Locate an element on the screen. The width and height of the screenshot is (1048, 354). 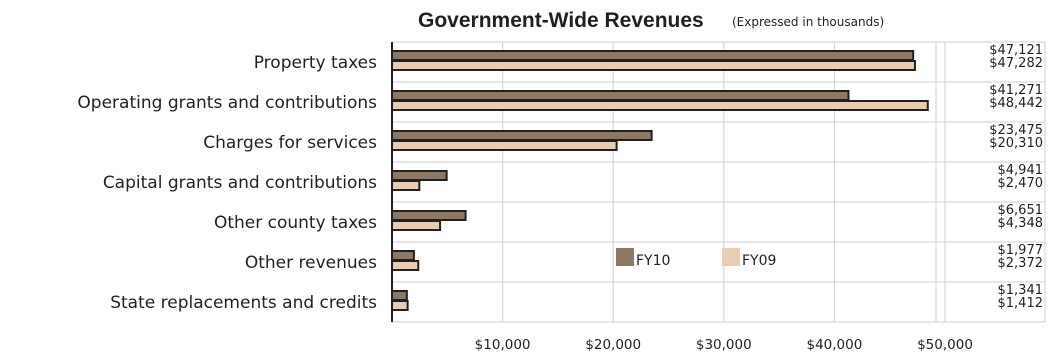
x-tick-label: $50,000 is located at coordinates (945, 345).